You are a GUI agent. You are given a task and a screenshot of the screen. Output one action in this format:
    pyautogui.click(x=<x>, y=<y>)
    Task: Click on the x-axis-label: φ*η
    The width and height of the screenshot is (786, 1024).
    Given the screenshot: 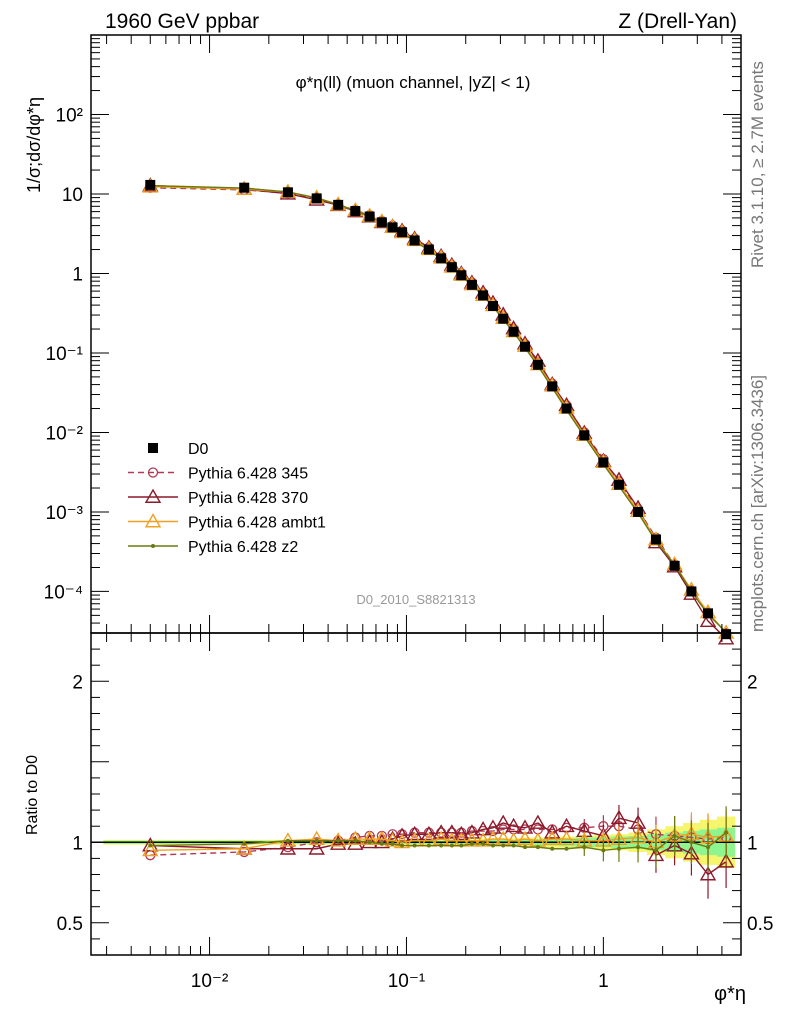 What is the action you would take?
    pyautogui.click(x=730, y=994)
    